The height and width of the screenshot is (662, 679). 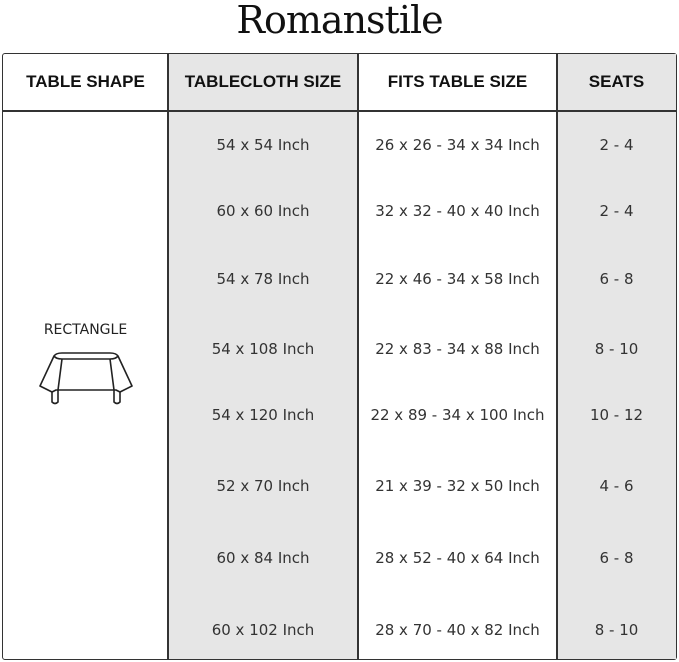 What do you see at coordinates (457, 349) in the screenshot?
I see `fits-table-size-cell: 22 x 83 - 34 x 88 Inch` at bounding box center [457, 349].